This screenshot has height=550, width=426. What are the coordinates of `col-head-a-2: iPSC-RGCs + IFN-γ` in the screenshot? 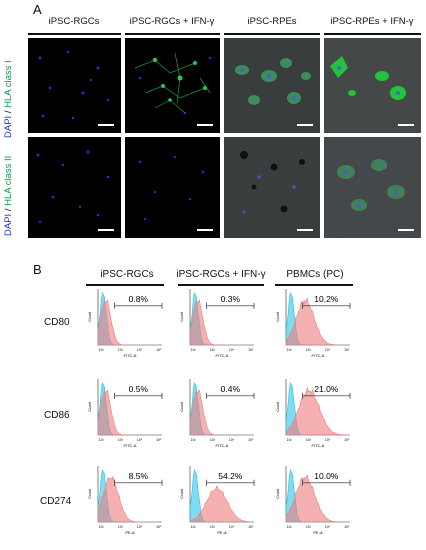 It's located at (172, 21).